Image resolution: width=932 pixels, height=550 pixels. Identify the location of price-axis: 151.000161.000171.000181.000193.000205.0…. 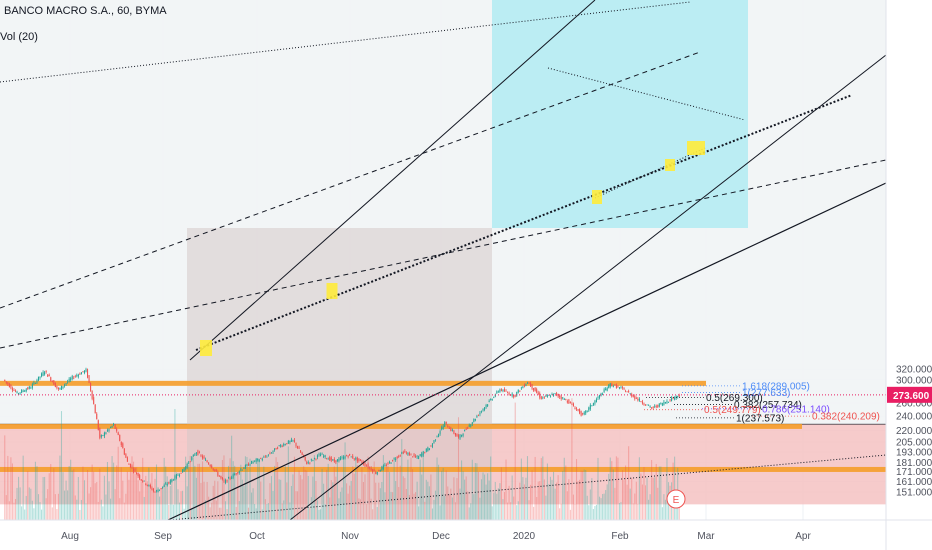
(914, 432).